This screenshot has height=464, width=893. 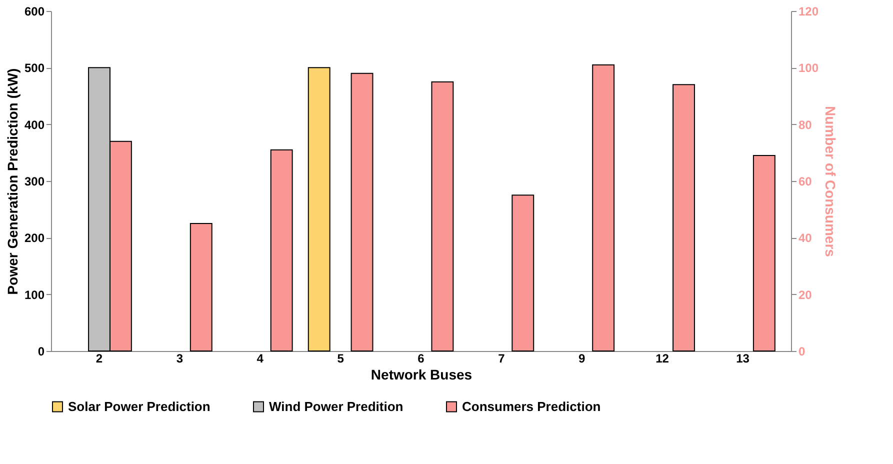 What do you see at coordinates (34, 125) in the screenshot?
I see `y-tick-label: 400` at bounding box center [34, 125].